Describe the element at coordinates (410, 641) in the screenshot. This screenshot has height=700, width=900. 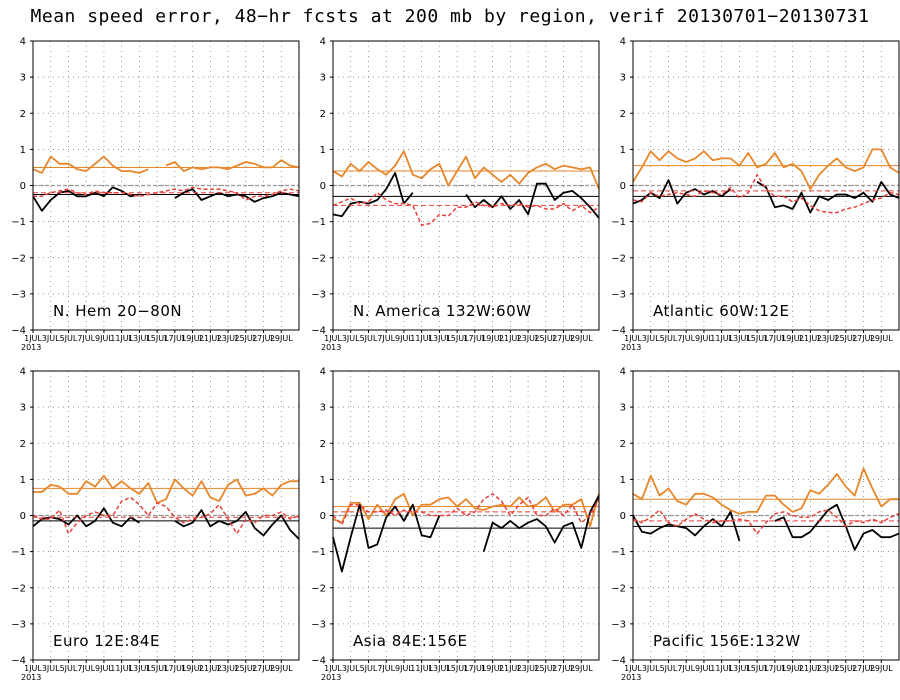
I see `region-label: Asia 84E:156E` at that location.